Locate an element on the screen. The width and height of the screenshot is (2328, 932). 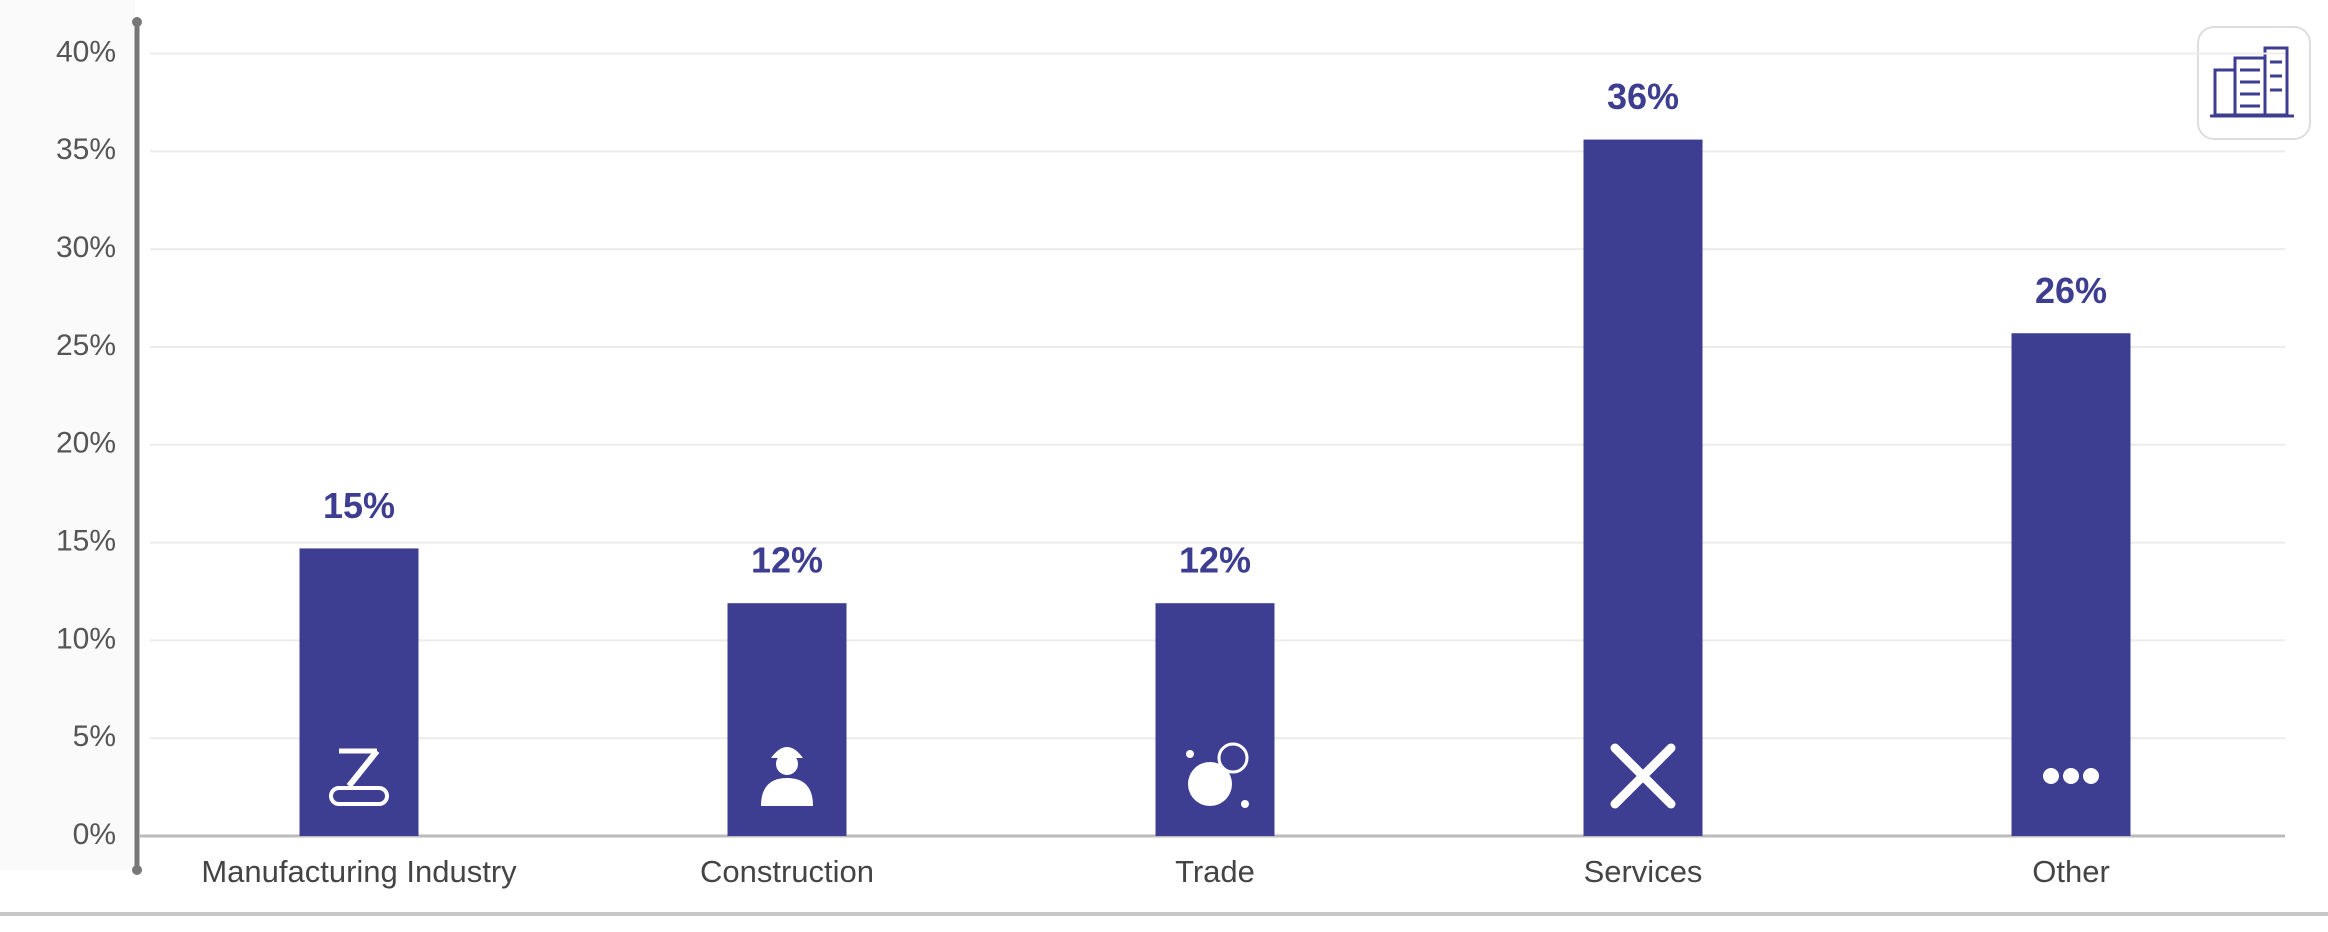
left-strip is located at coordinates (67, 435).